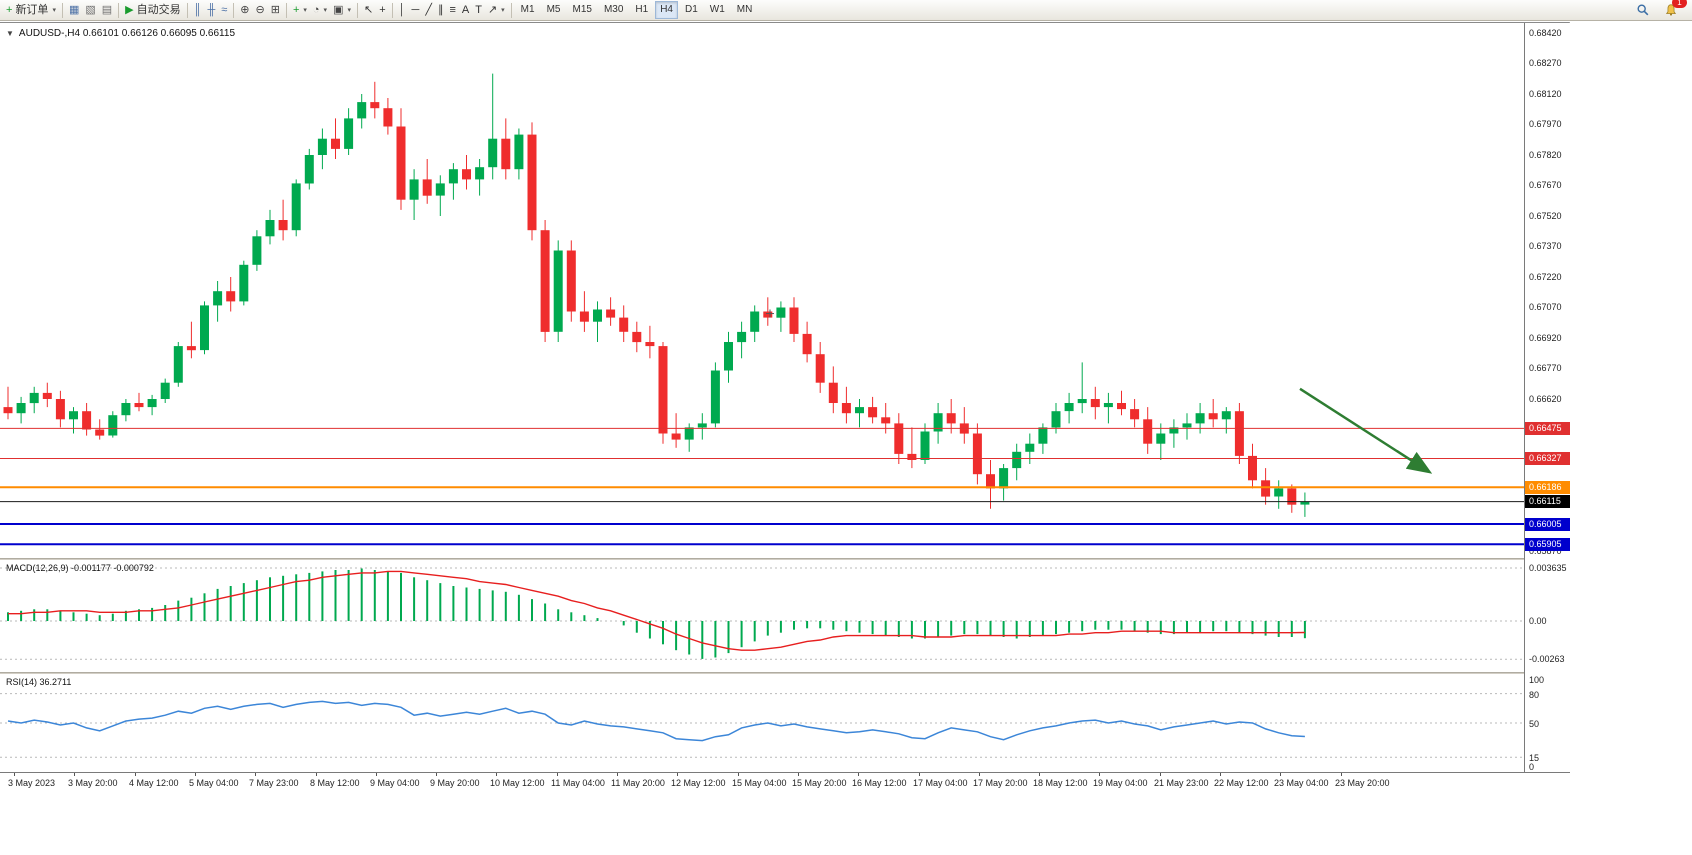 This screenshot has width=1692, height=855. I want to click on rsi-pane-separator, so click(785, 673).